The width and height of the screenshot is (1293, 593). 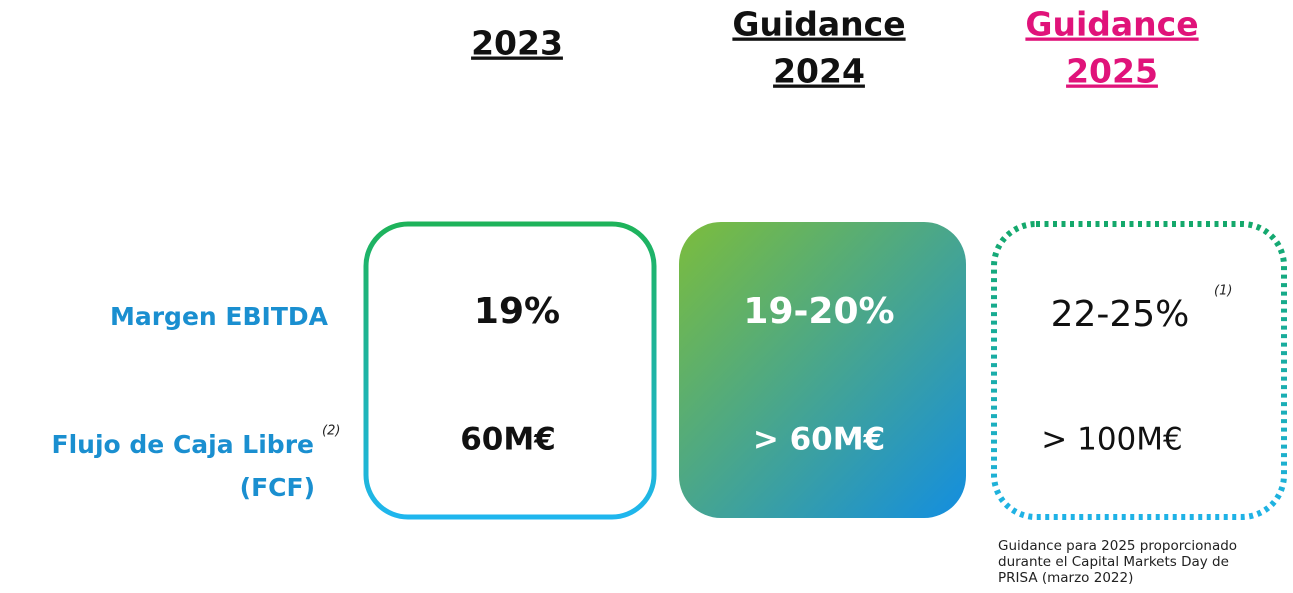 I want to click on note-mark: (2), so click(x=331, y=431).